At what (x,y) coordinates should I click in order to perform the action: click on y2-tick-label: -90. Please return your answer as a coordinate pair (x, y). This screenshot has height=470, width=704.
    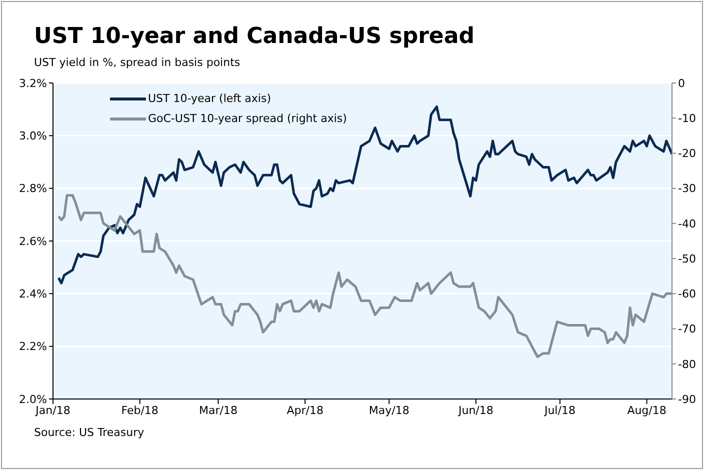
    Looking at the image, I should click on (687, 399).